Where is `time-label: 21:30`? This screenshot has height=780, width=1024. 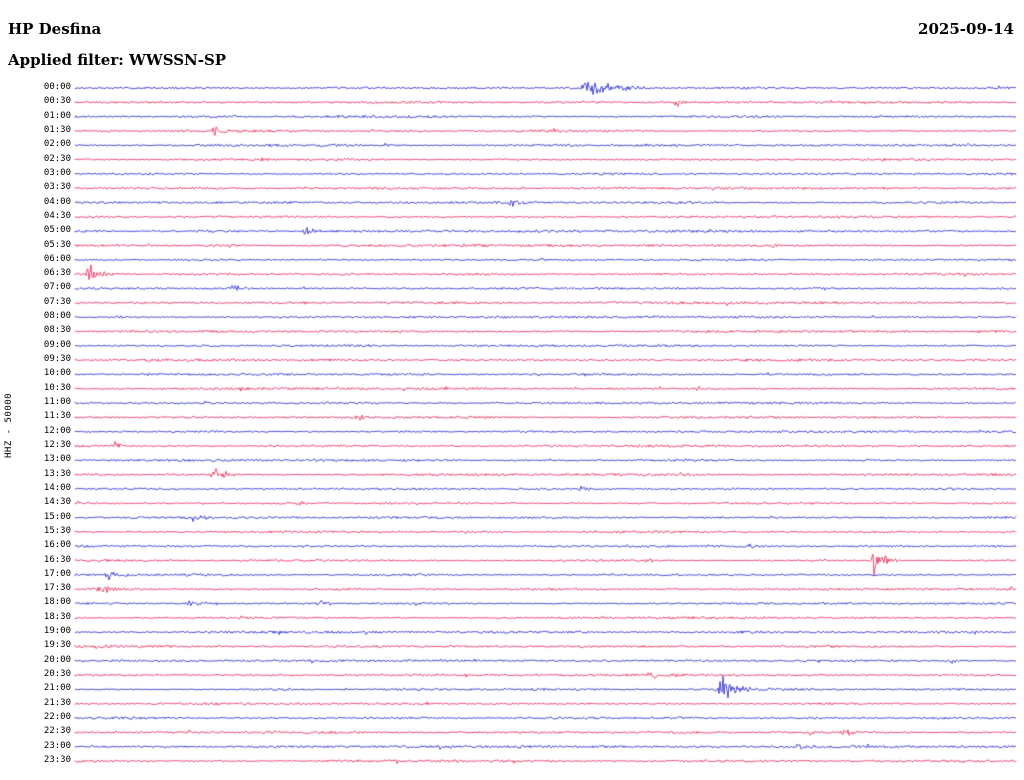
time-label: 21:30 is located at coordinates (57, 702).